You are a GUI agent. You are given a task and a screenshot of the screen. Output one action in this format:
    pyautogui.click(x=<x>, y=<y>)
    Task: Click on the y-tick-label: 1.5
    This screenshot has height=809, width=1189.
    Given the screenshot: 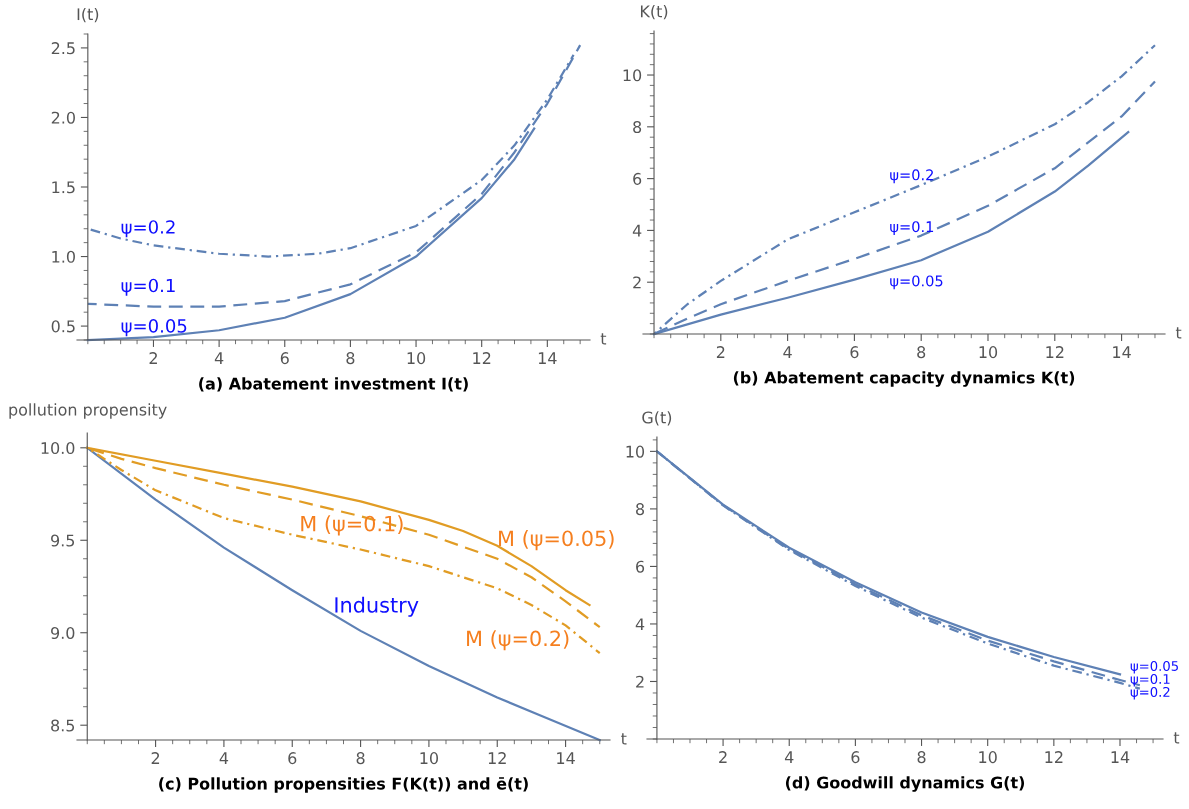 What is the action you would take?
    pyautogui.click(x=63, y=187)
    